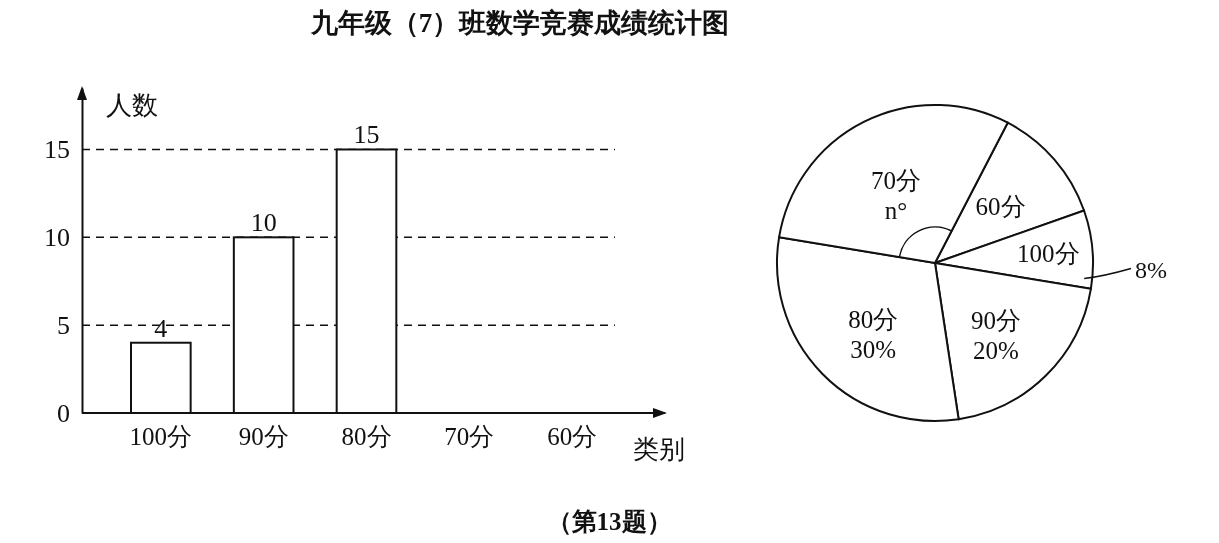 This screenshot has width=1219, height=543. Describe the element at coordinates (1151, 269) in the screenshot. I see `data-label: 8%` at that location.